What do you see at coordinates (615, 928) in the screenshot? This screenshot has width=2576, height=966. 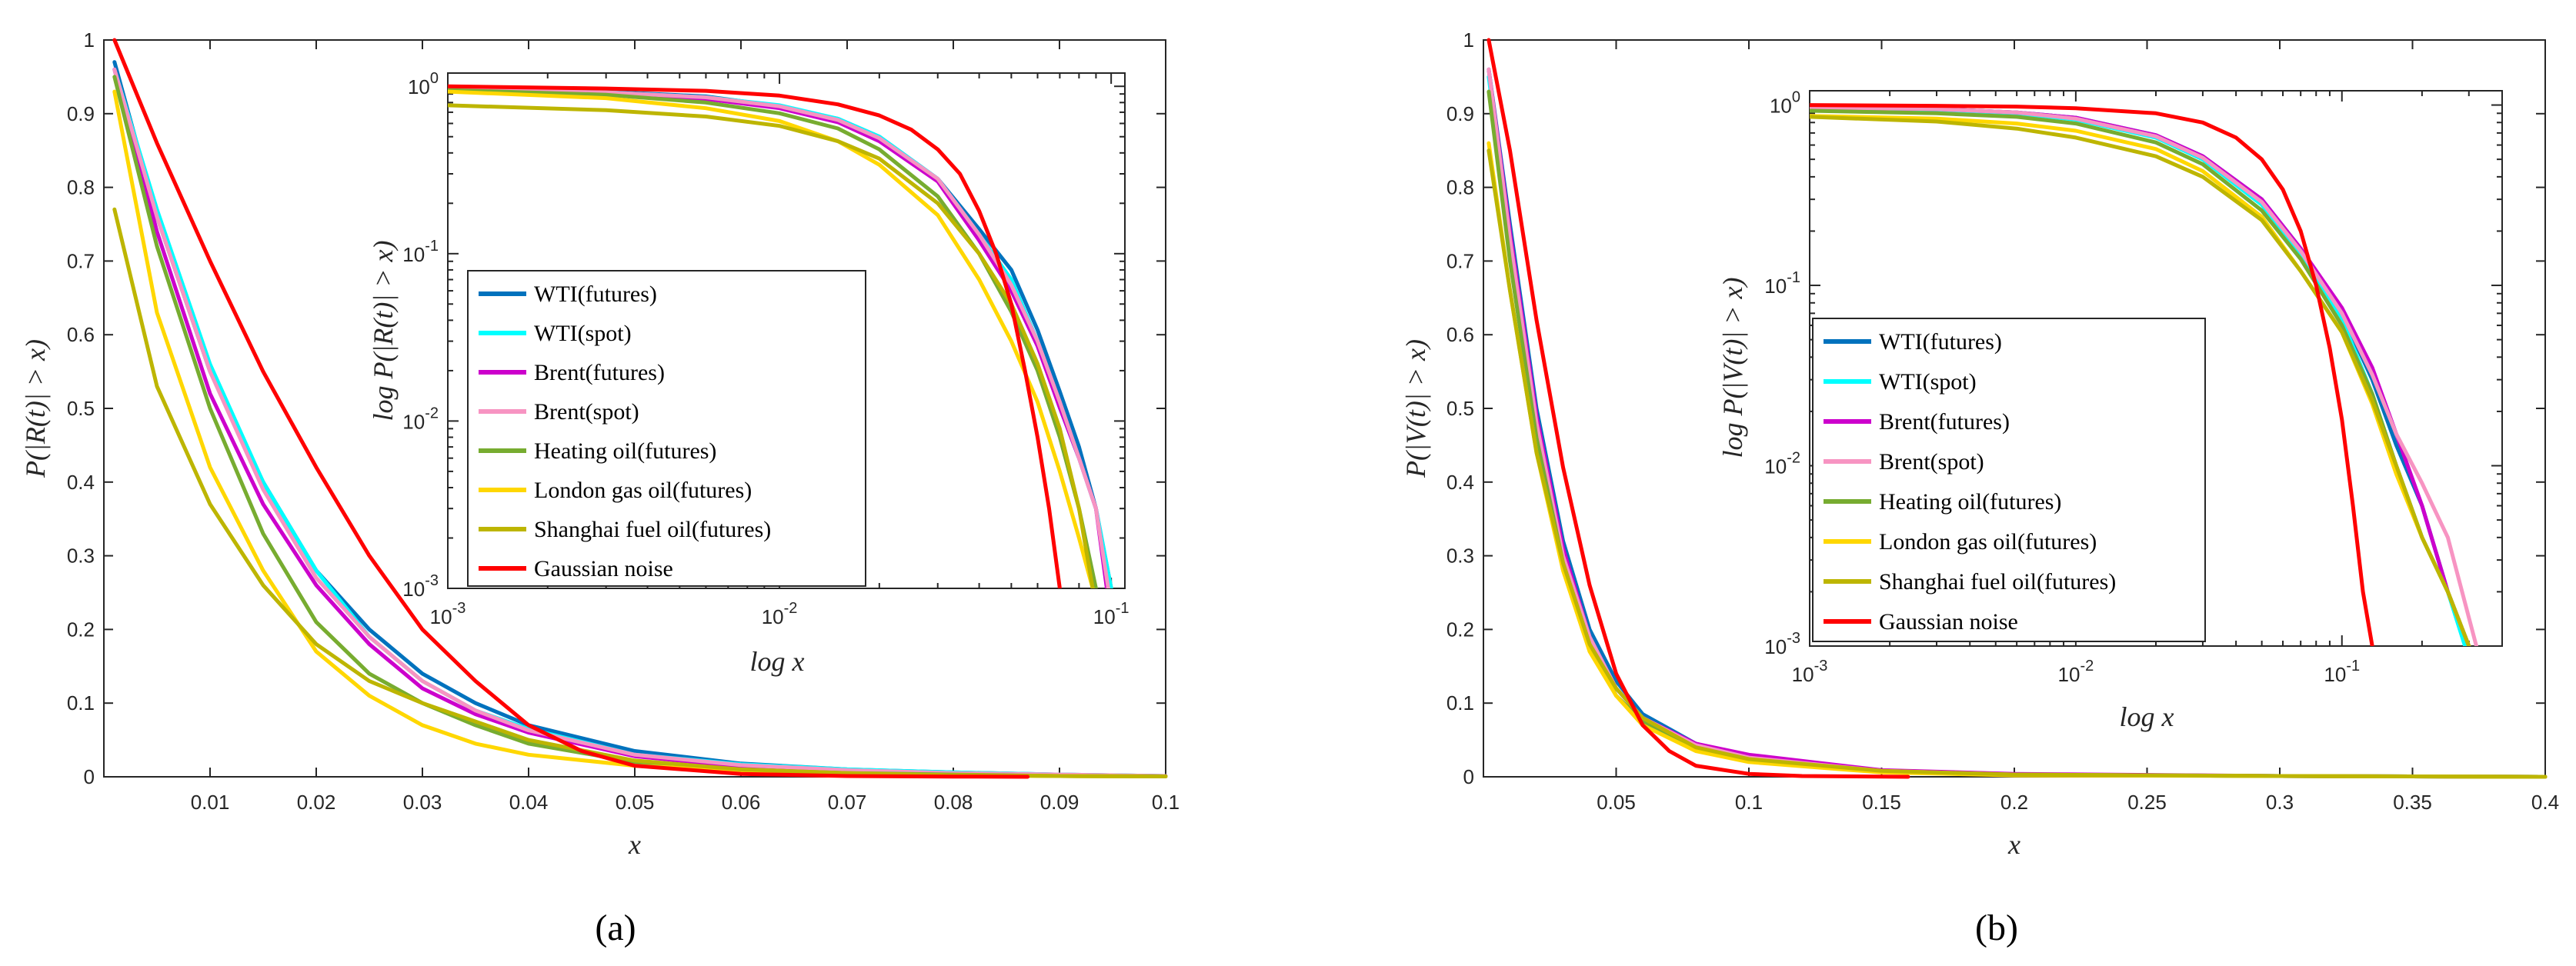 I see `panel-a-label: (a)` at bounding box center [615, 928].